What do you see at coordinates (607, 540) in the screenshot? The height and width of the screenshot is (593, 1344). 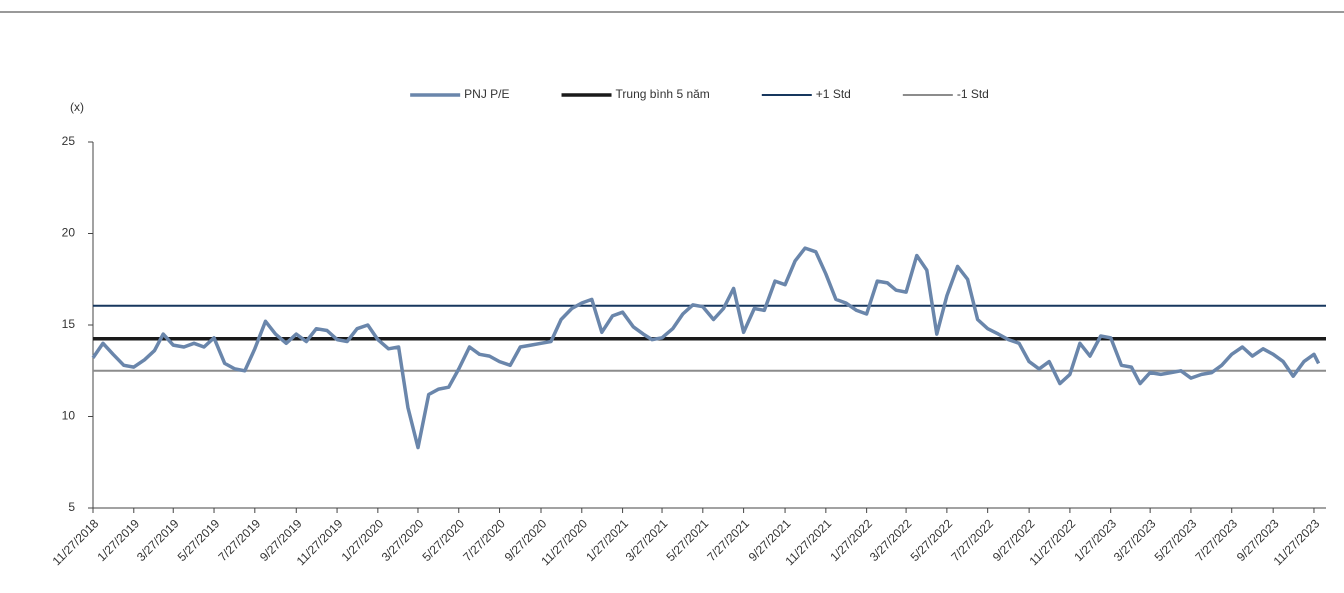 I see `x-tick-label: 1/27/2021` at bounding box center [607, 540].